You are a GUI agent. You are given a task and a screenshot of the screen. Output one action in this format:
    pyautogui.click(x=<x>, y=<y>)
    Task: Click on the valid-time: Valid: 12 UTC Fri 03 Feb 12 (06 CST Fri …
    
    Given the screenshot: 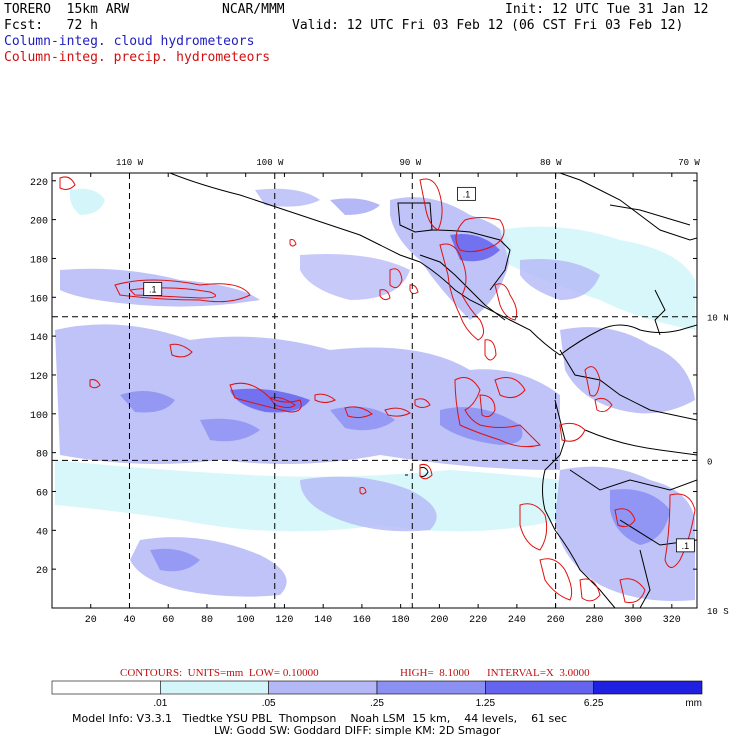 What is the action you would take?
    pyautogui.click(x=488, y=25)
    